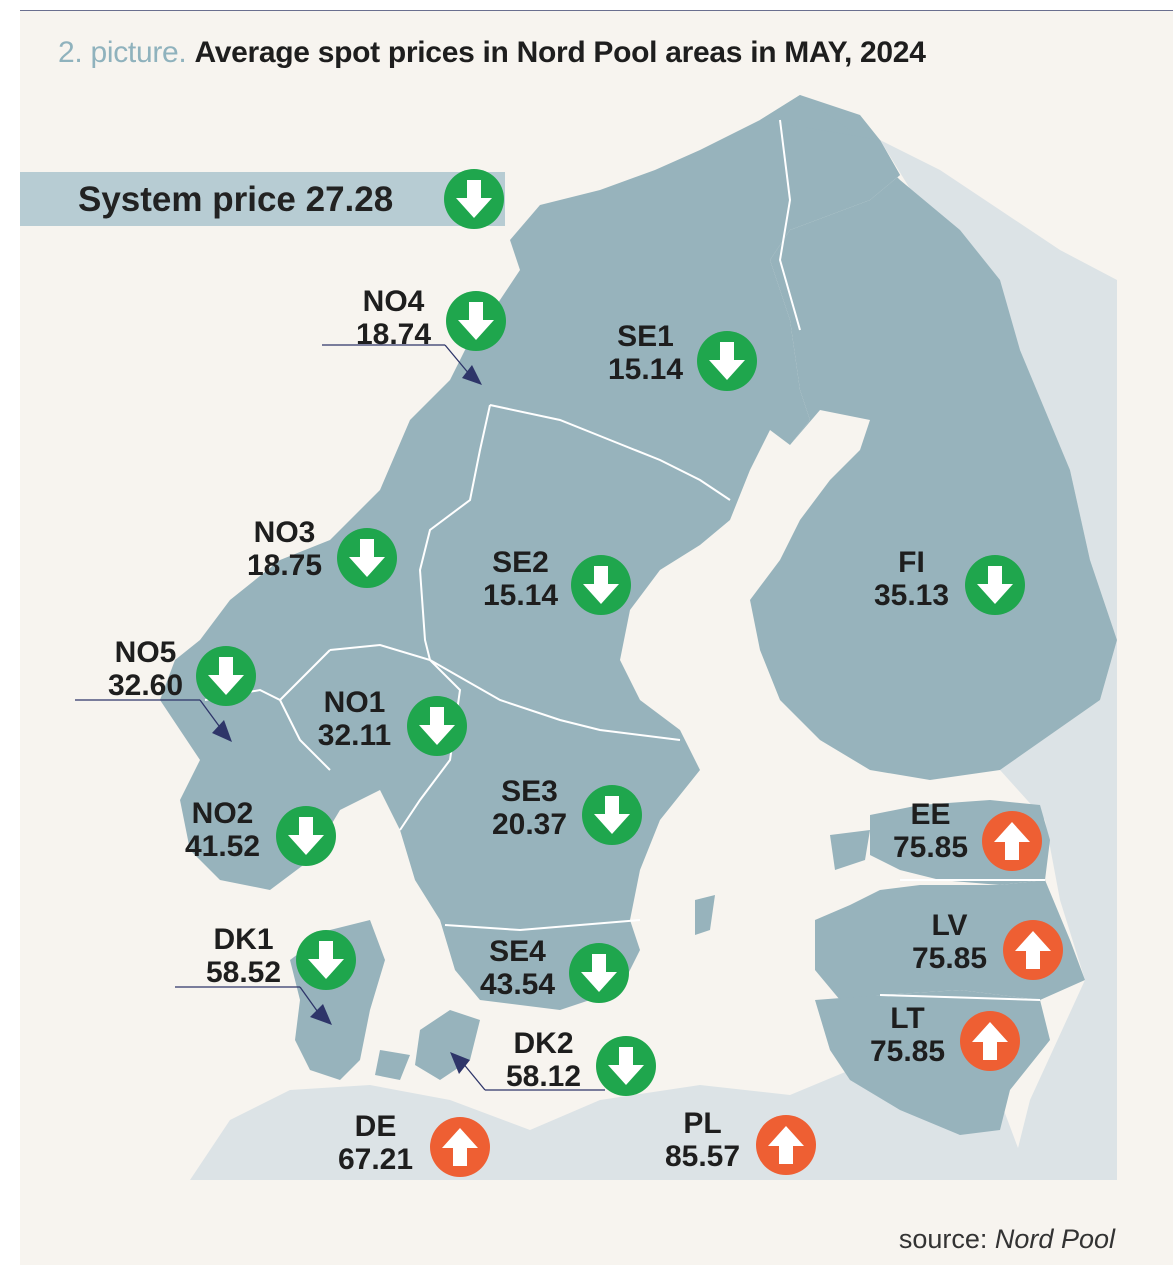  I want to click on area-label-no4: NO4 18.74, so click(393, 318).